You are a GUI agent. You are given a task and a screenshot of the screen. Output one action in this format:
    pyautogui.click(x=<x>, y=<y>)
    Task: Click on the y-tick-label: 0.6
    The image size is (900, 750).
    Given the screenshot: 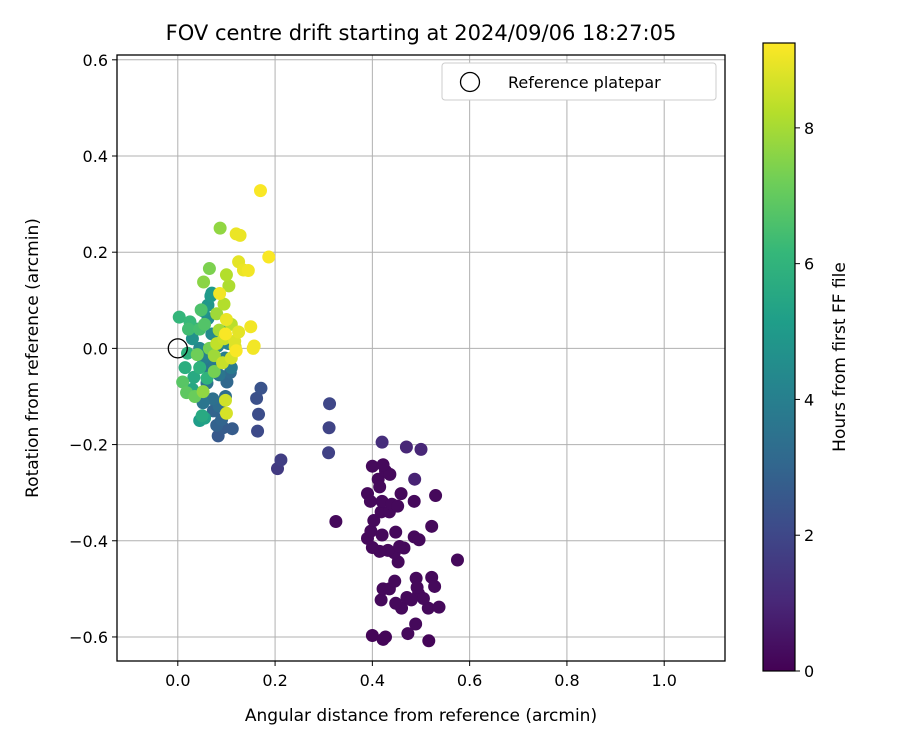 What is the action you would take?
    pyautogui.click(x=95, y=60)
    